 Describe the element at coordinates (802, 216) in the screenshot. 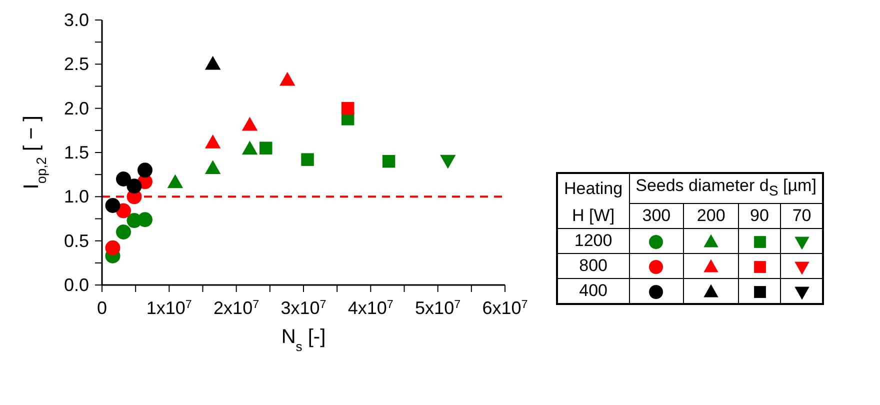

I see `text: 70` at that location.